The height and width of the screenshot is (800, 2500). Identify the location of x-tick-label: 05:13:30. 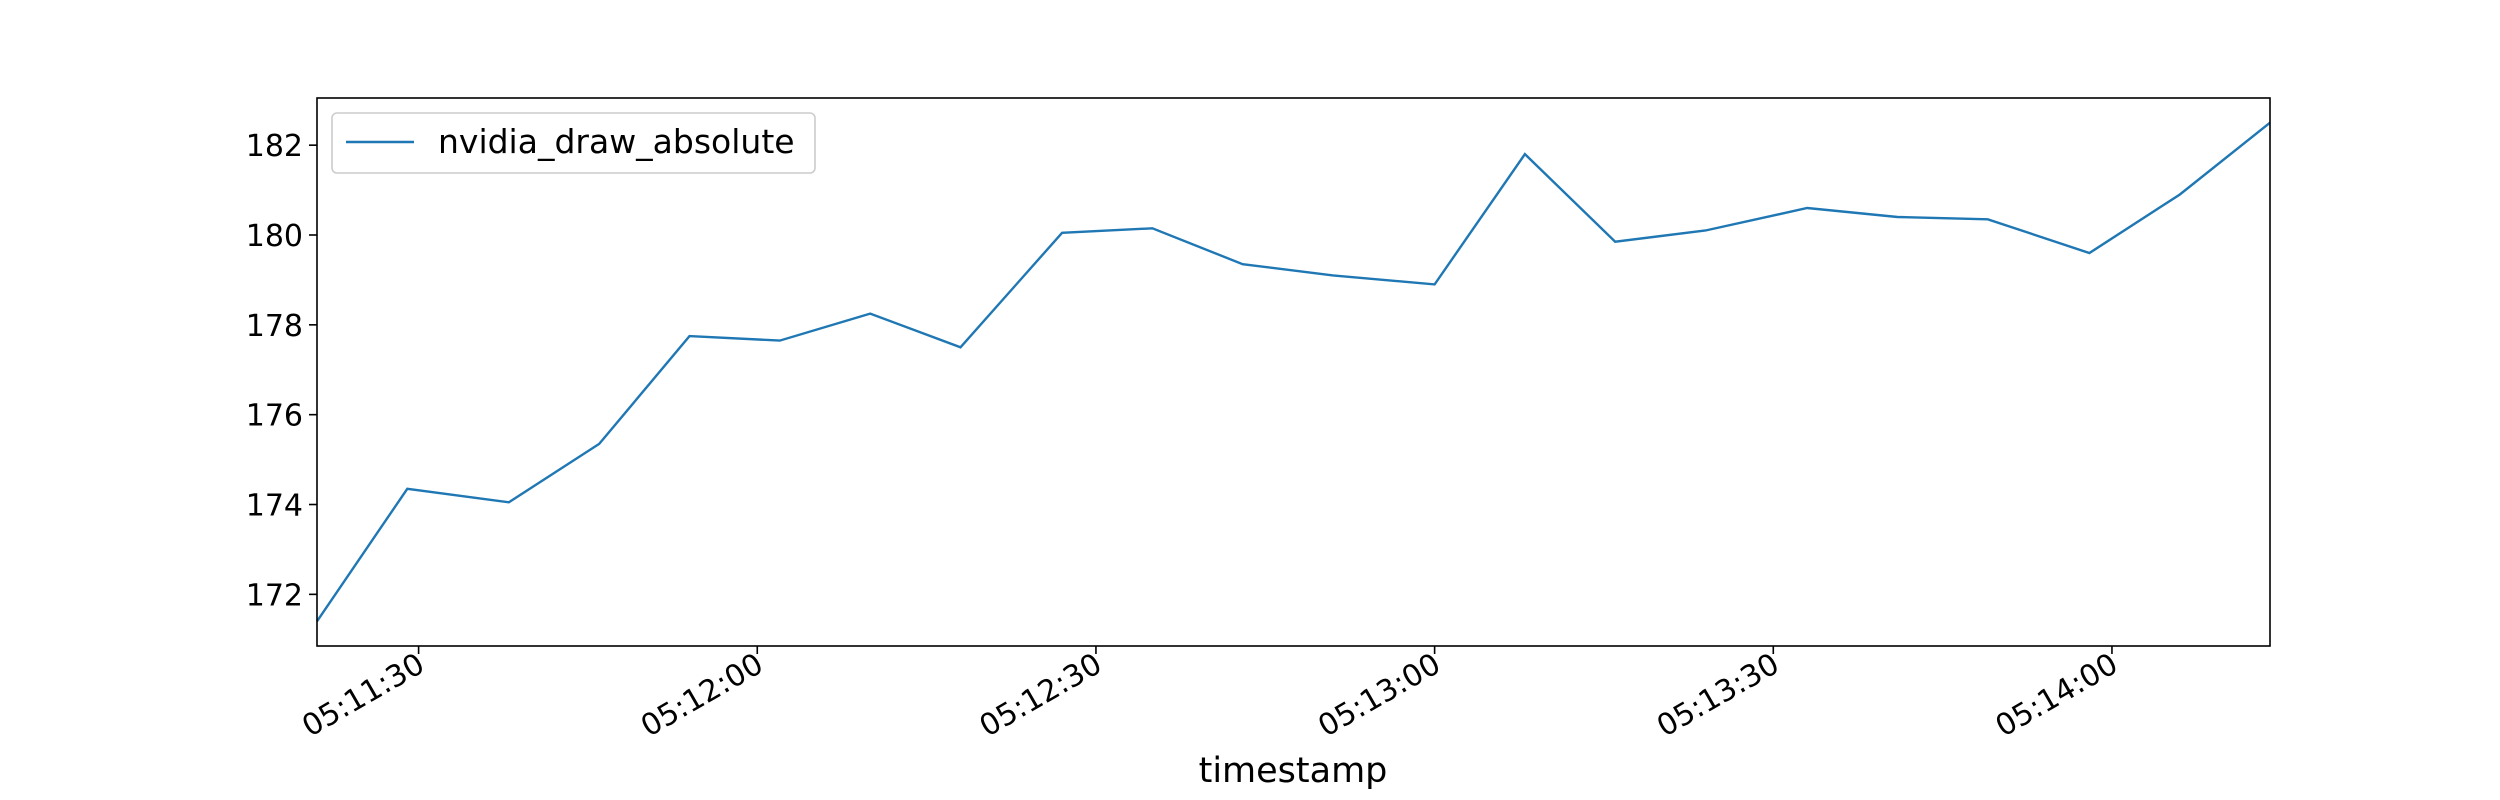
(1718, 696).